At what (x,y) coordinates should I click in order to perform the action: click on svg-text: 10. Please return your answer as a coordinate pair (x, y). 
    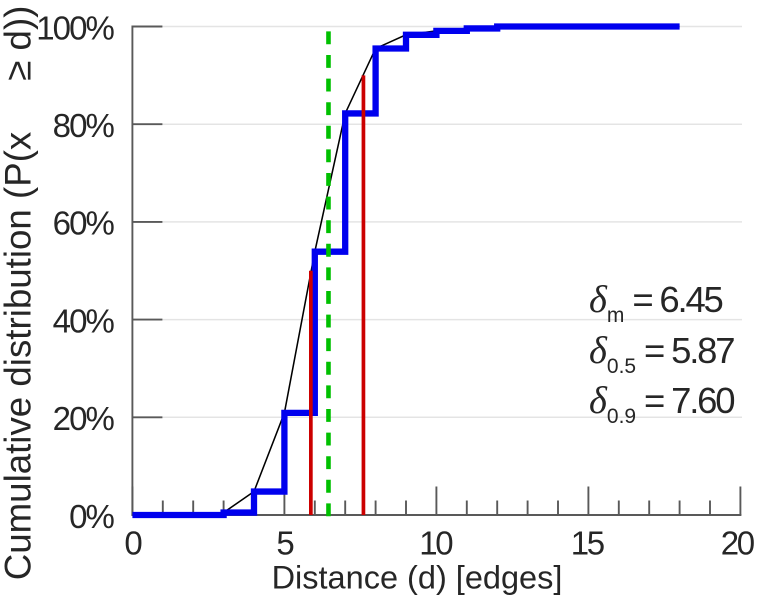
    Looking at the image, I should click on (436, 543).